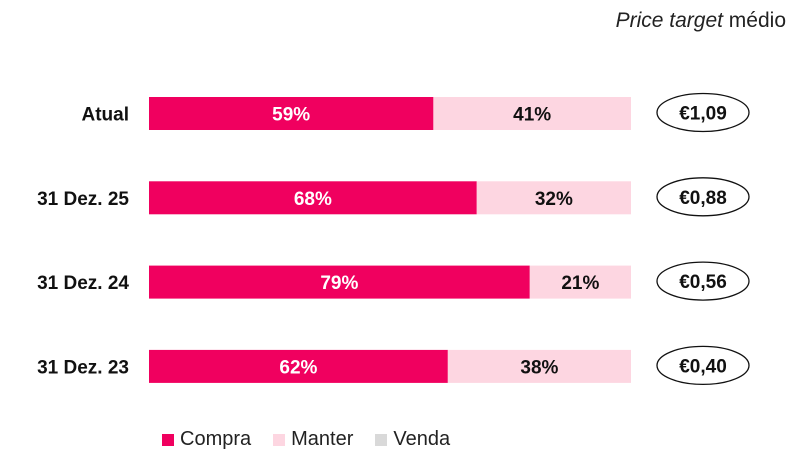 The width and height of the screenshot is (799, 475). What do you see at coordinates (322, 439) in the screenshot?
I see `legend-label-manter: Manter` at bounding box center [322, 439].